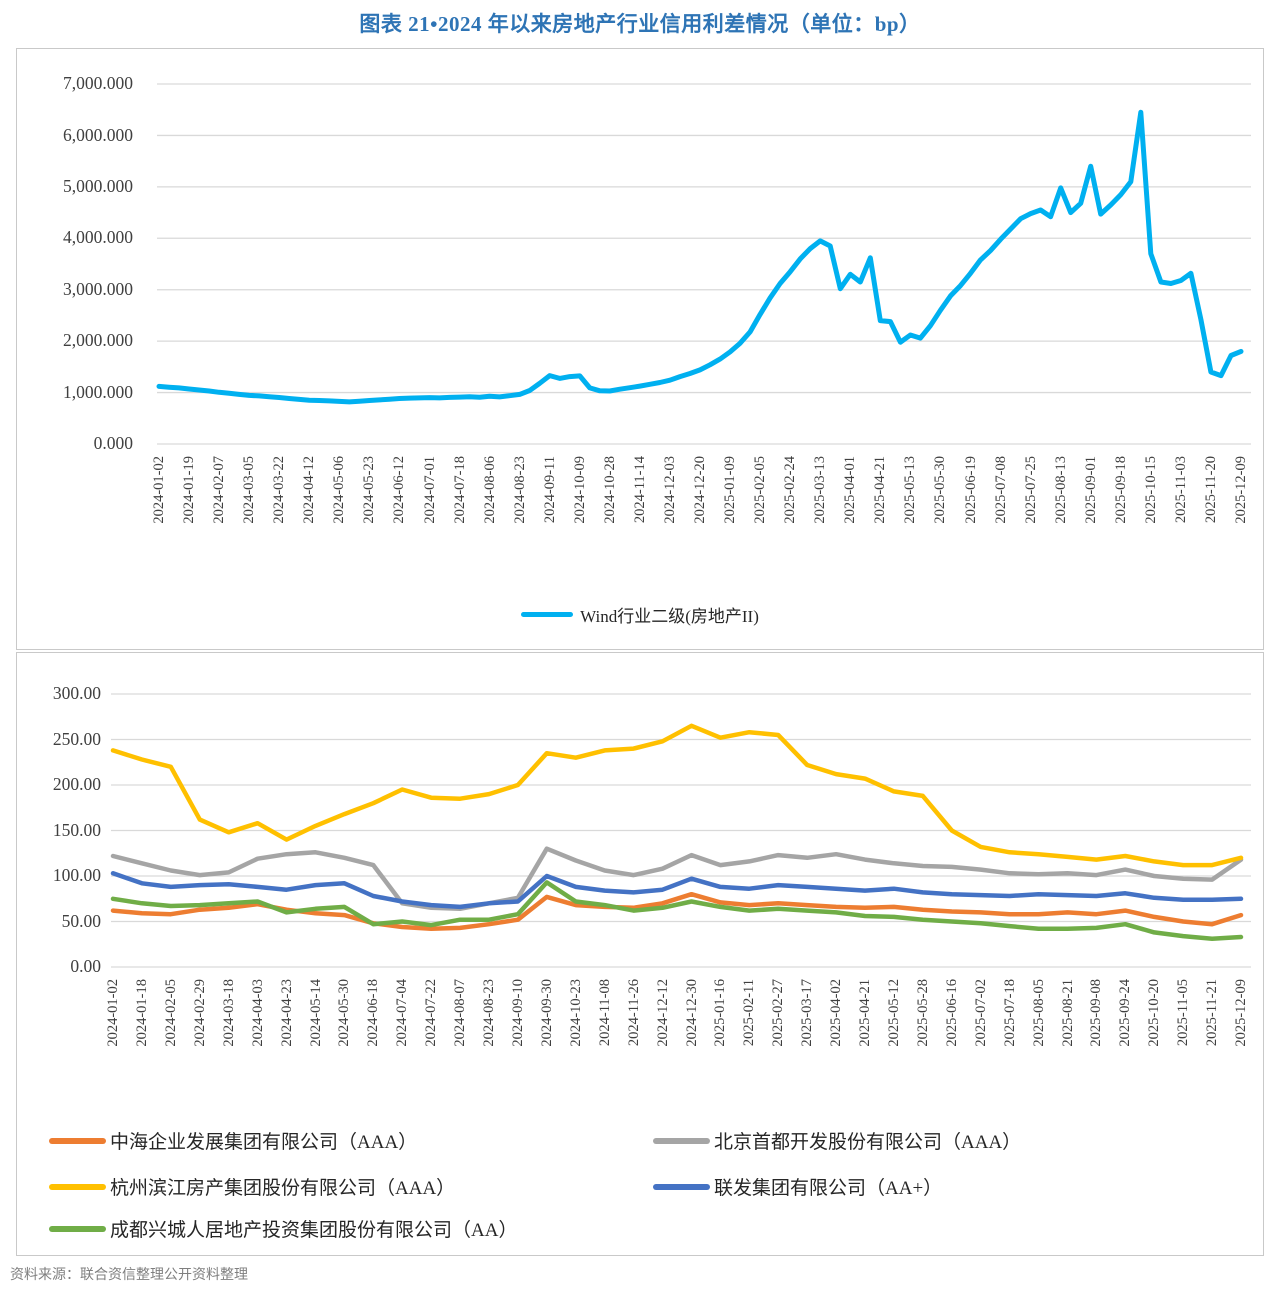 This screenshot has width=1280, height=1295. I want to click on x-axis-tick-label: 2024-10-23, so click(575, 1013).